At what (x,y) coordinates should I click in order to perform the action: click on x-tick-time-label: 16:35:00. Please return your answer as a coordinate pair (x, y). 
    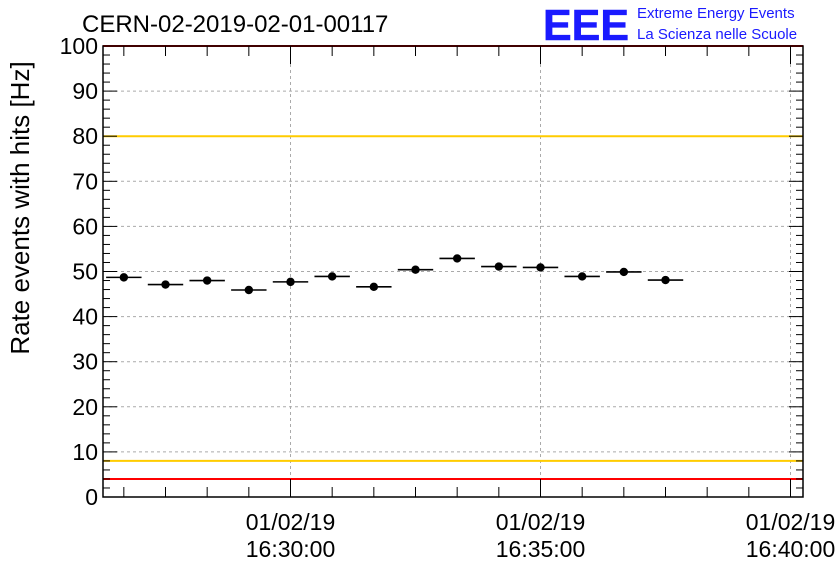
    Looking at the image, I should click on (541, 549).